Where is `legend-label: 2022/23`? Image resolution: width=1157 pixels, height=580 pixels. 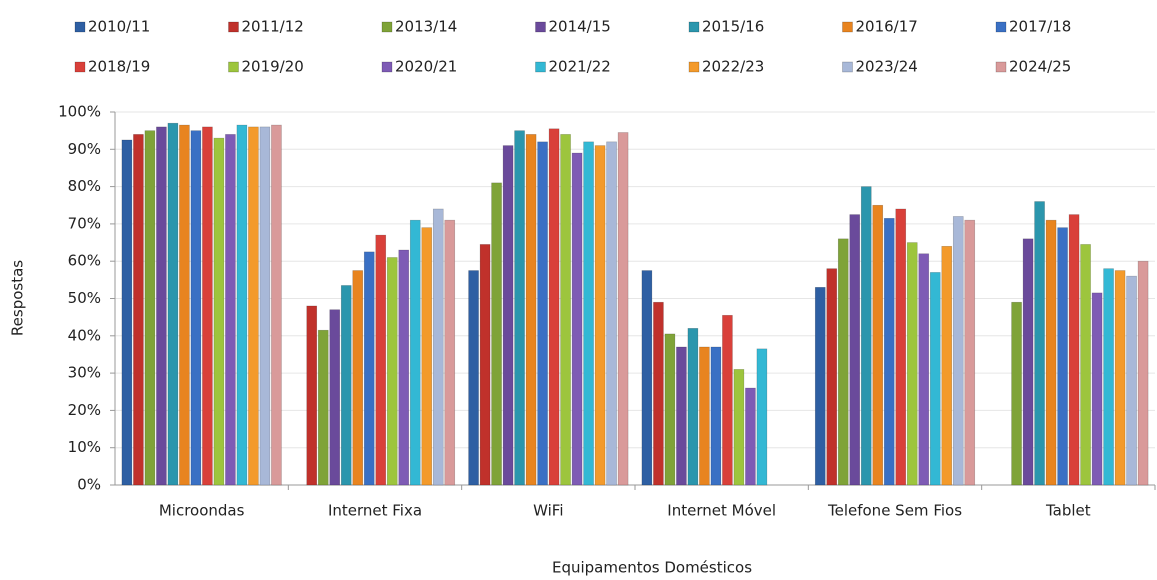 legend-label: 2022/23 is located at coordinates (733, 67).